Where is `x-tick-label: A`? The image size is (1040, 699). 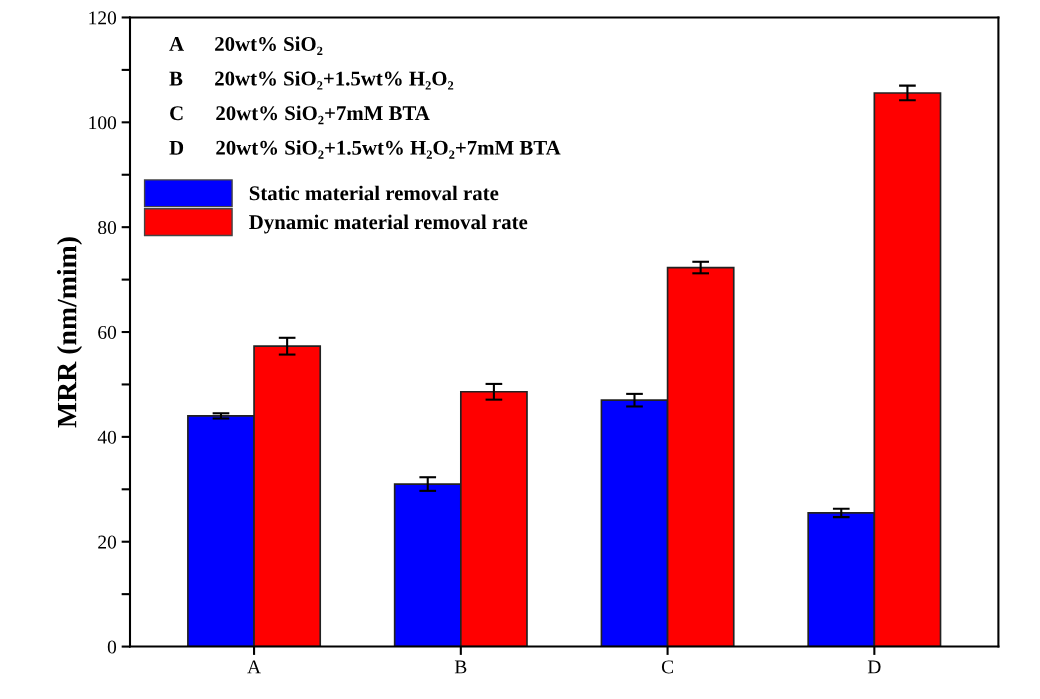
x-tick-label: A is located at coordinates (254, 667).